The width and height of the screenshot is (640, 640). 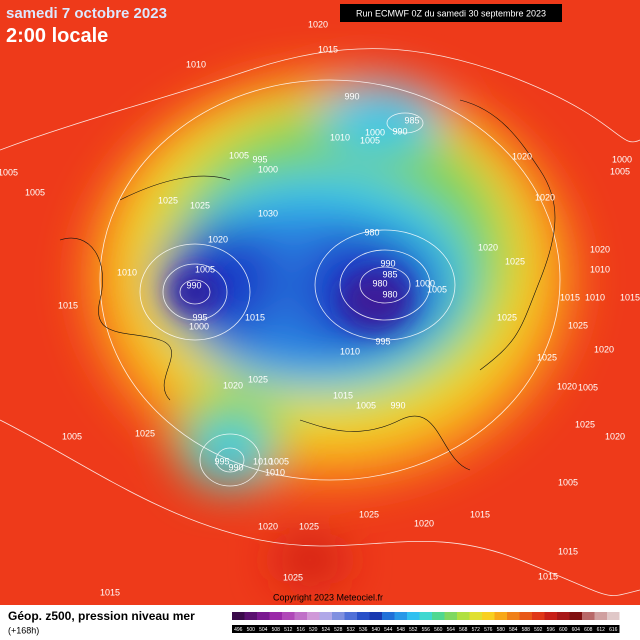 What do you see at coordinates (23, 630) in the screenshot?
I see `lead-time: (+168h)` at bounding box center [23, 630].